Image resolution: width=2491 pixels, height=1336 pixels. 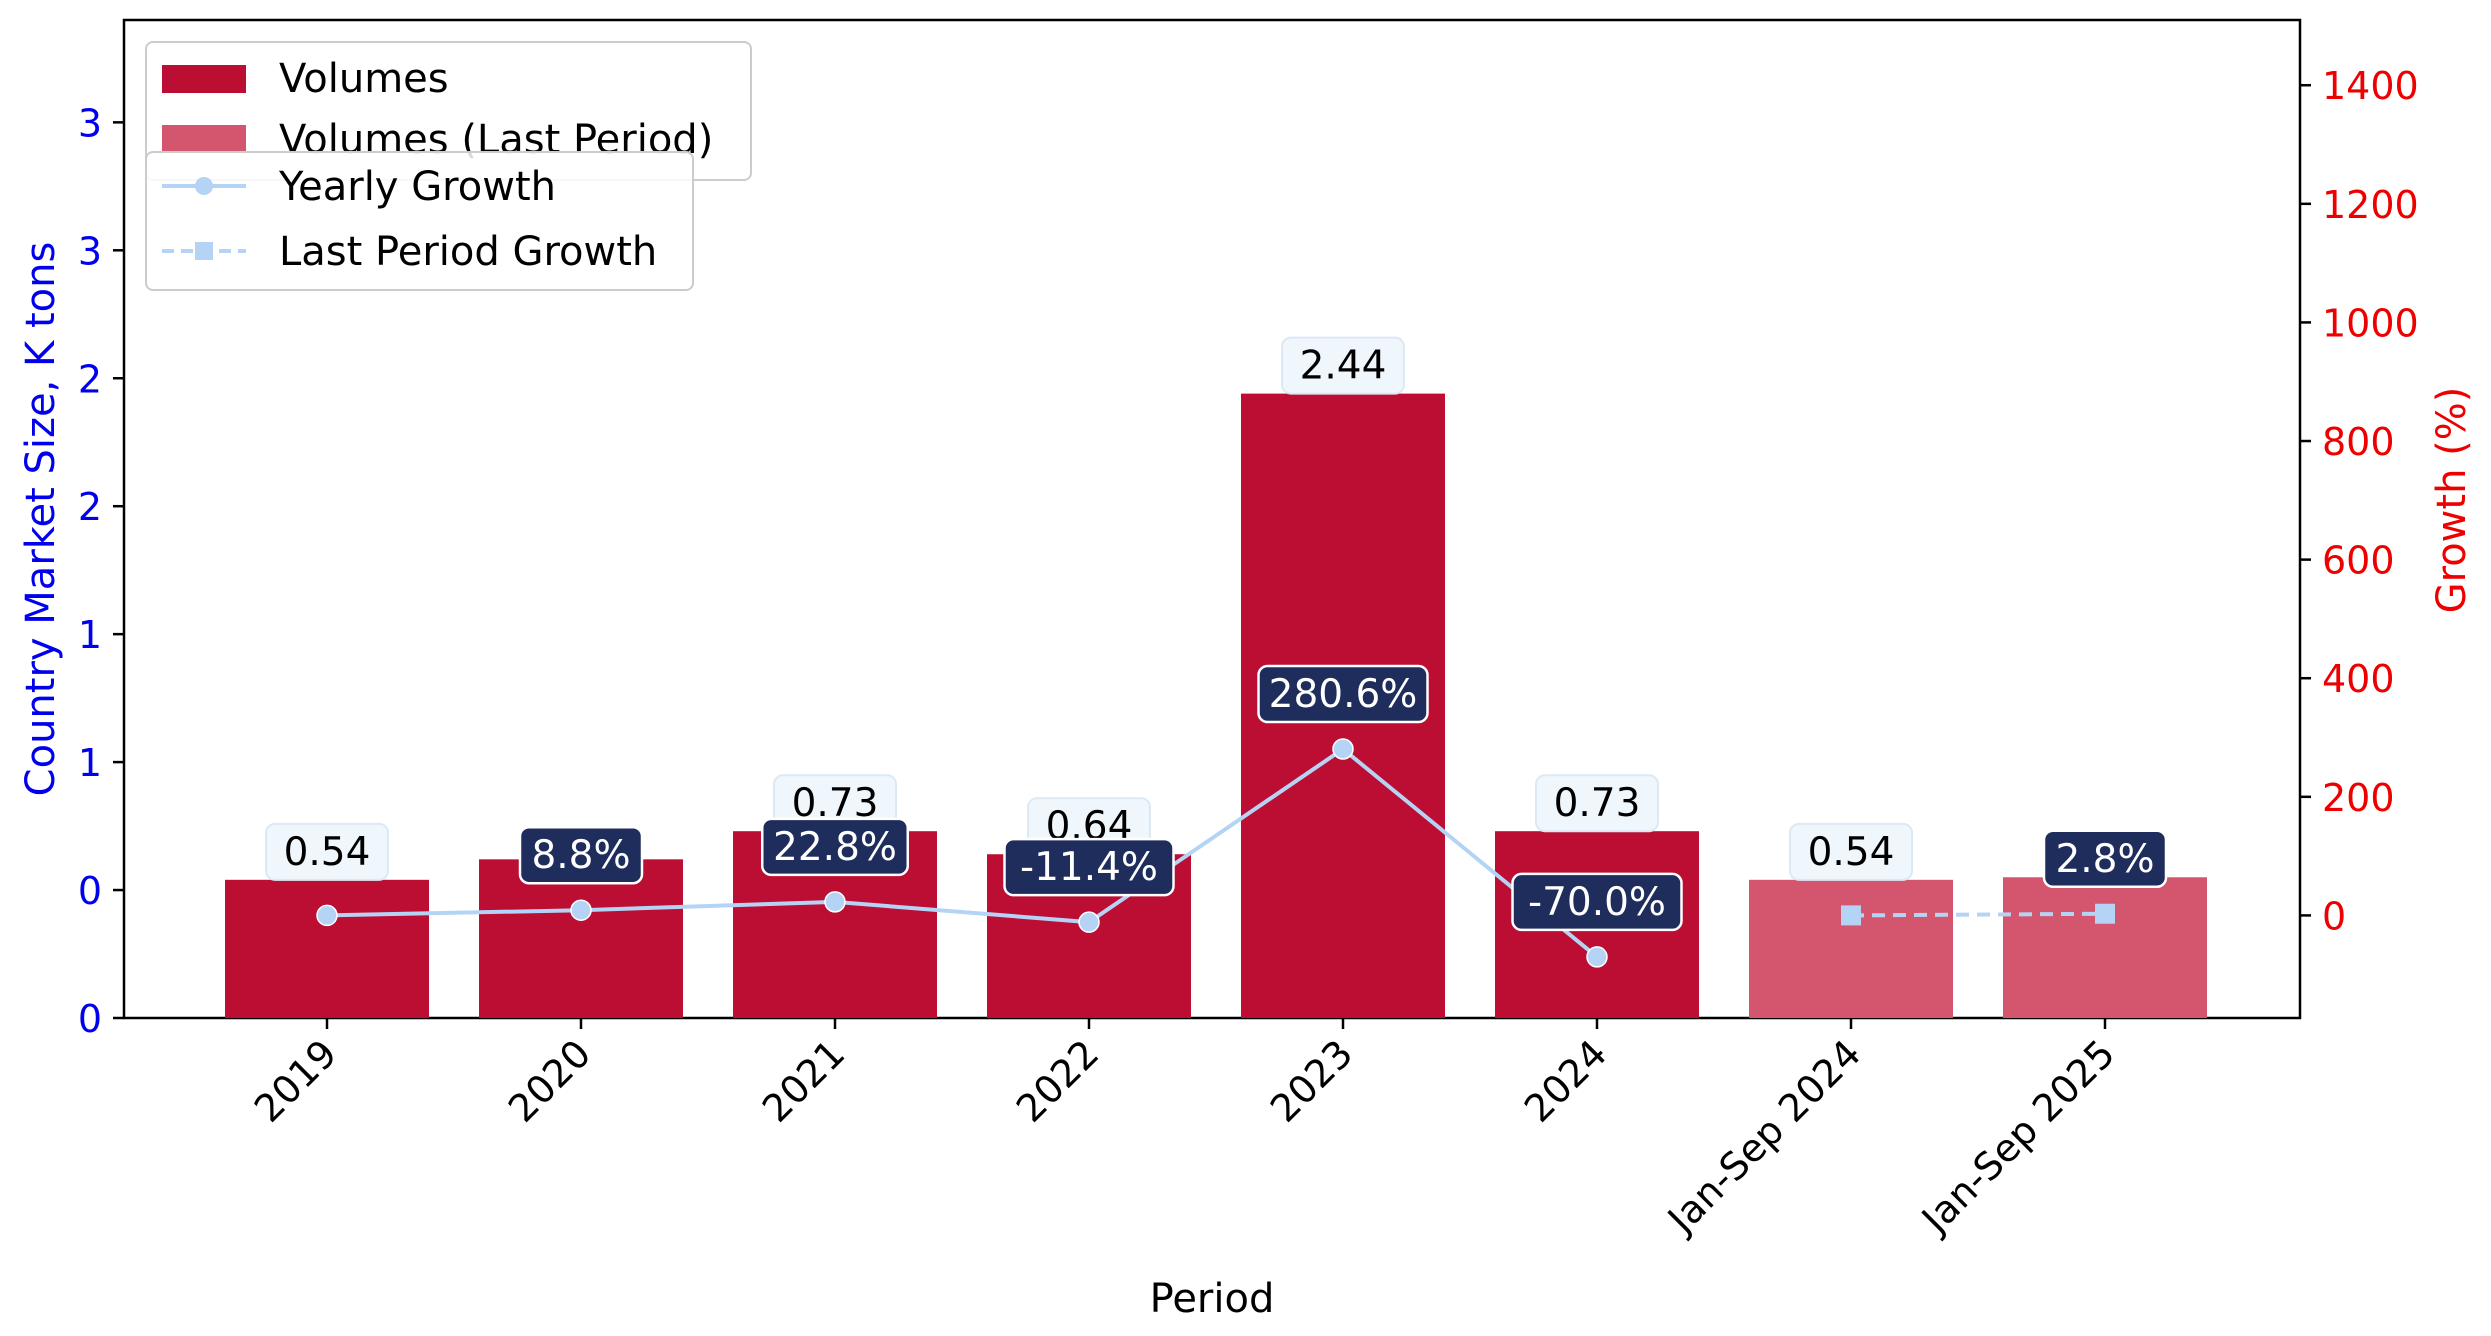 I want to click on growth-label-2020-box, so click(x=581, y=855).